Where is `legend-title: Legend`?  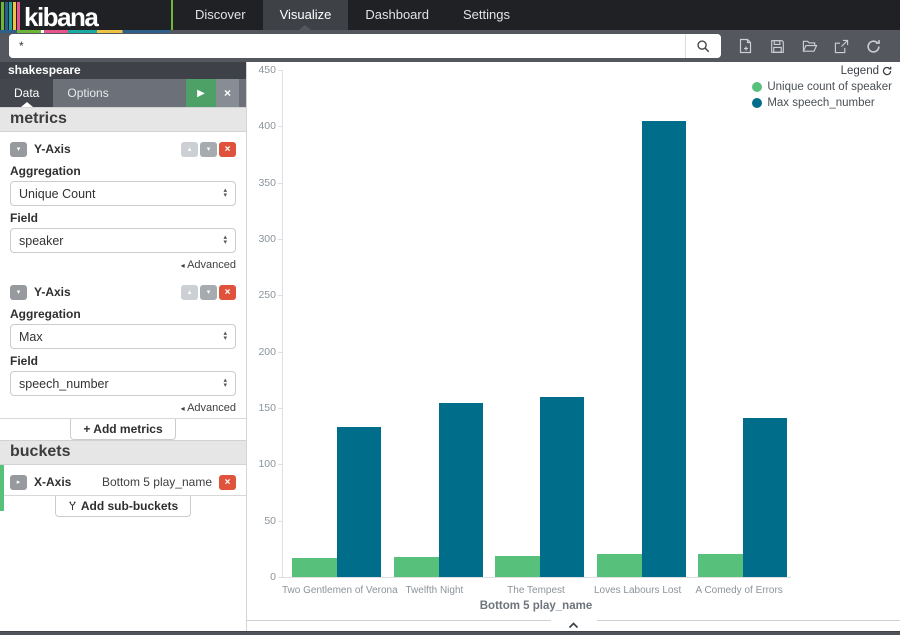 legend-title: Legend is located at coordinates (859, 71).